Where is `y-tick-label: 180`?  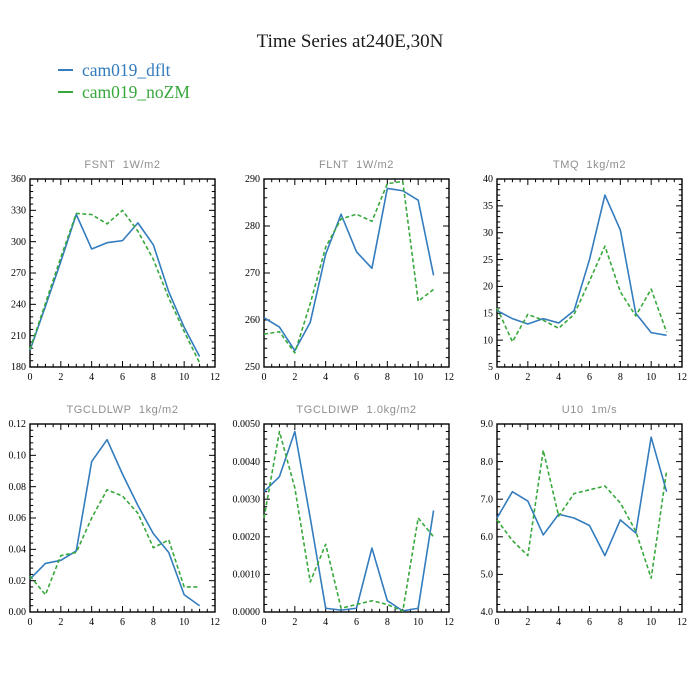
y-tick-label: 180 is located at coordinates (18, 367).